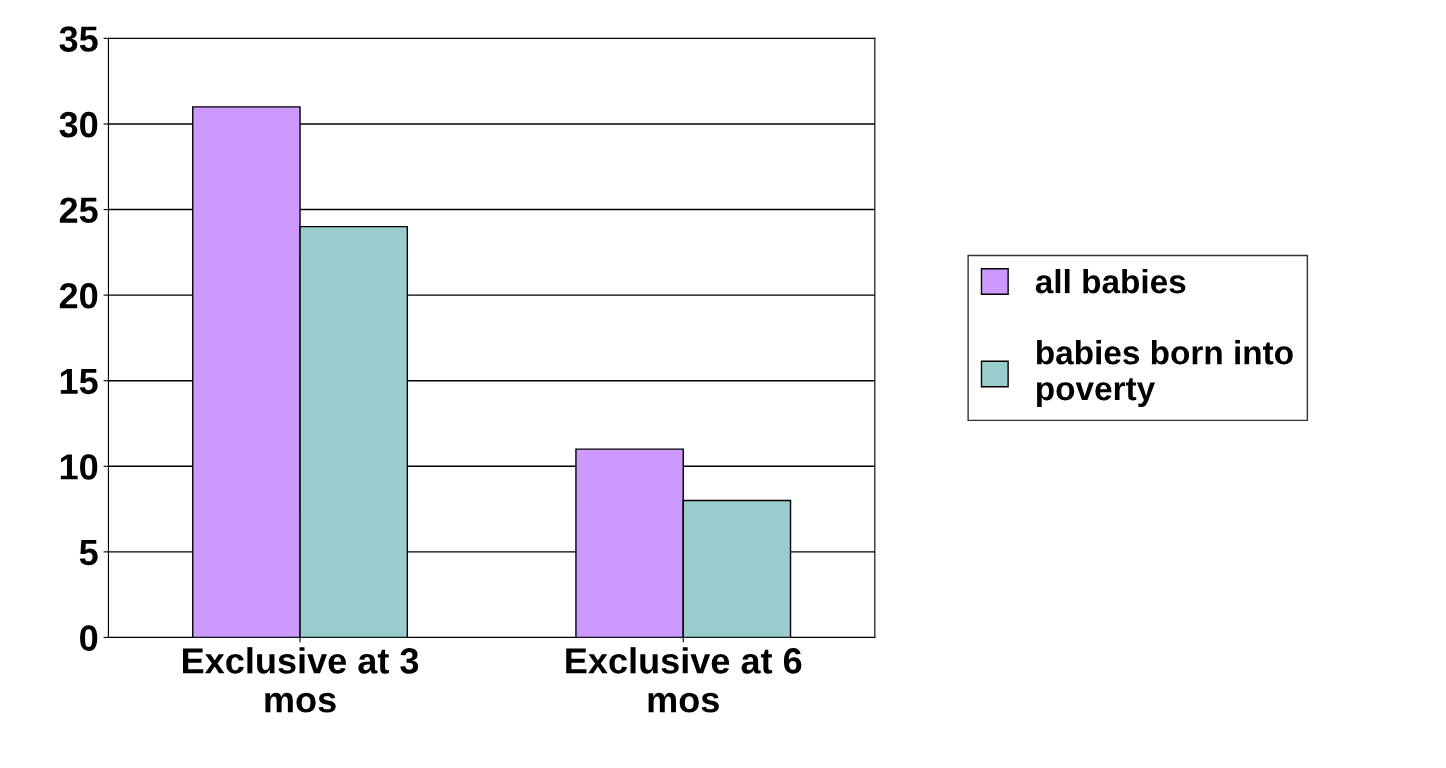 This screenshot has height=768, width=1446. What do you see at coordinates (79, 381) in the screenshot?
I see `y-tick-label: 15` at bounding box center [79, 381].